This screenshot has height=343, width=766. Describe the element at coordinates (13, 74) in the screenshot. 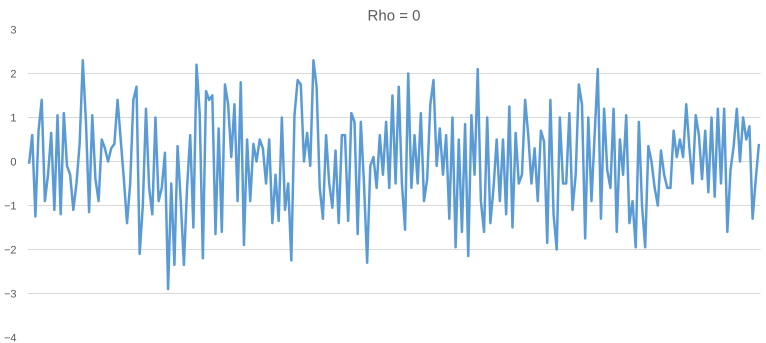

I see `y-tick-label: 2` at that location.